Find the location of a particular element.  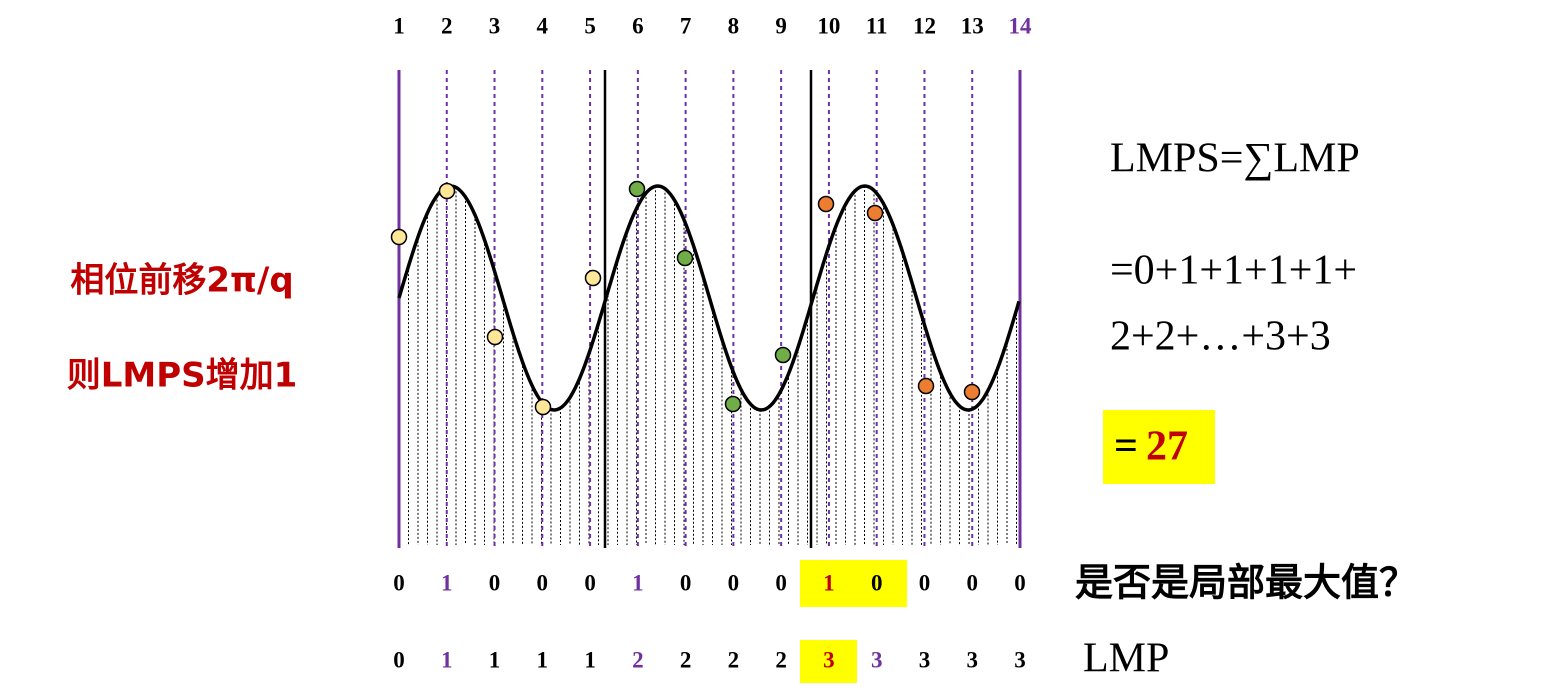

column-label: 10 is located at coordinates (828, 25).